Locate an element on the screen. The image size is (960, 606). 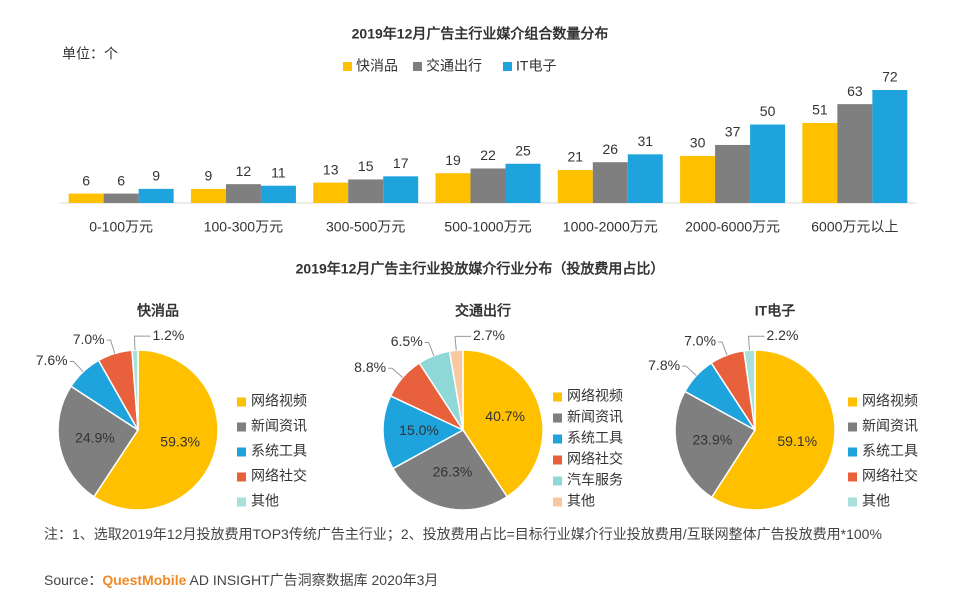
legend-label: 汽车服务 is located at coordinates (595, 480).